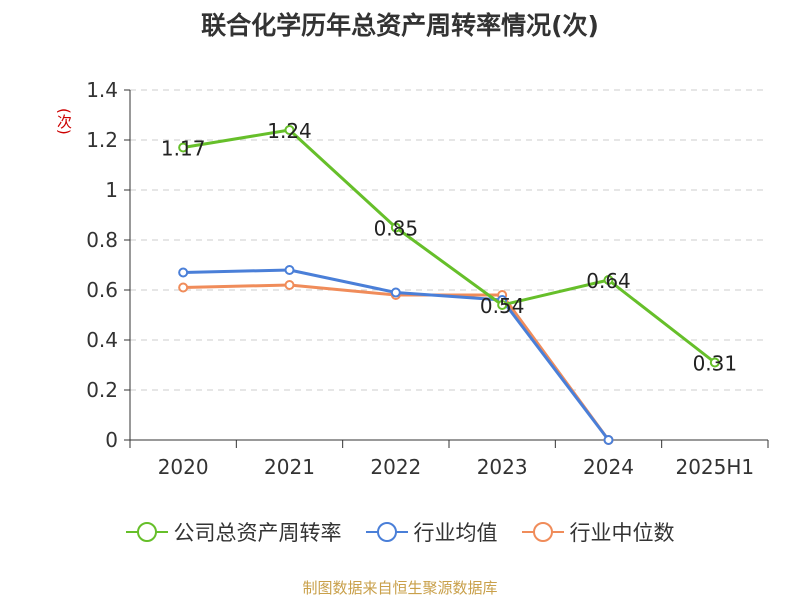 This screenshot has height=600, width=800. Describe the element at coordinates (608, 467) in the screenshot. I see `x-tick-label: 2024` at that location.